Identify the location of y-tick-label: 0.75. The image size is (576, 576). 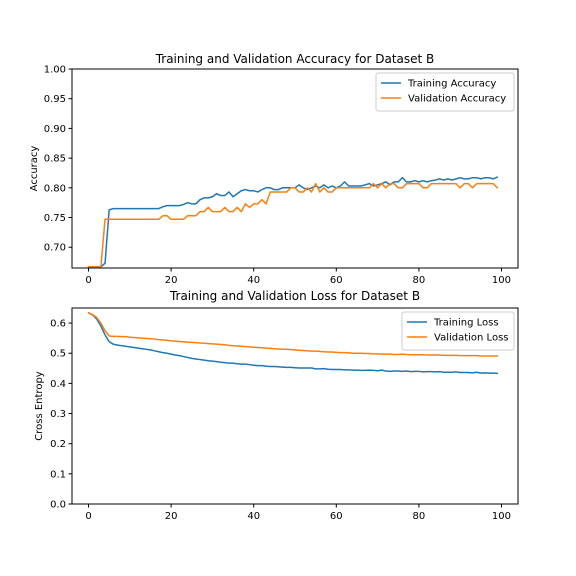
(55, 218).